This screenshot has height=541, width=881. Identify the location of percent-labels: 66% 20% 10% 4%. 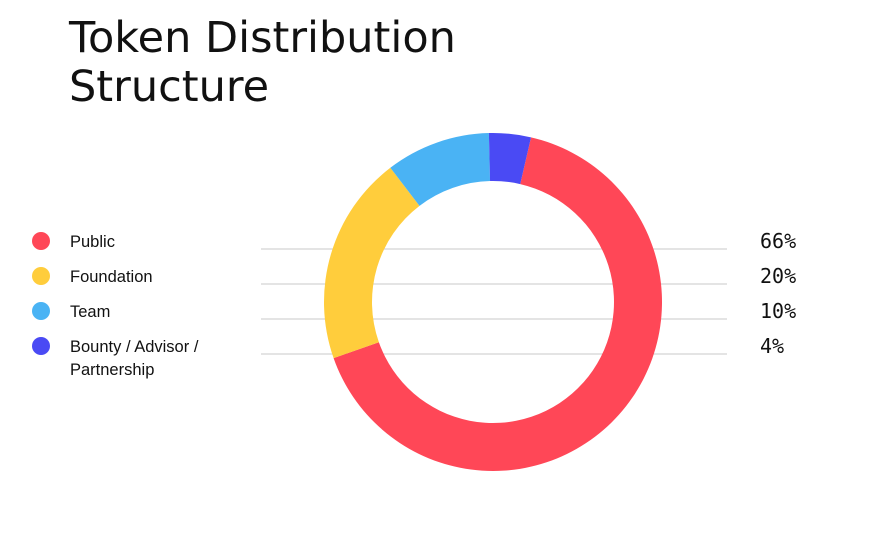
(778, 293).